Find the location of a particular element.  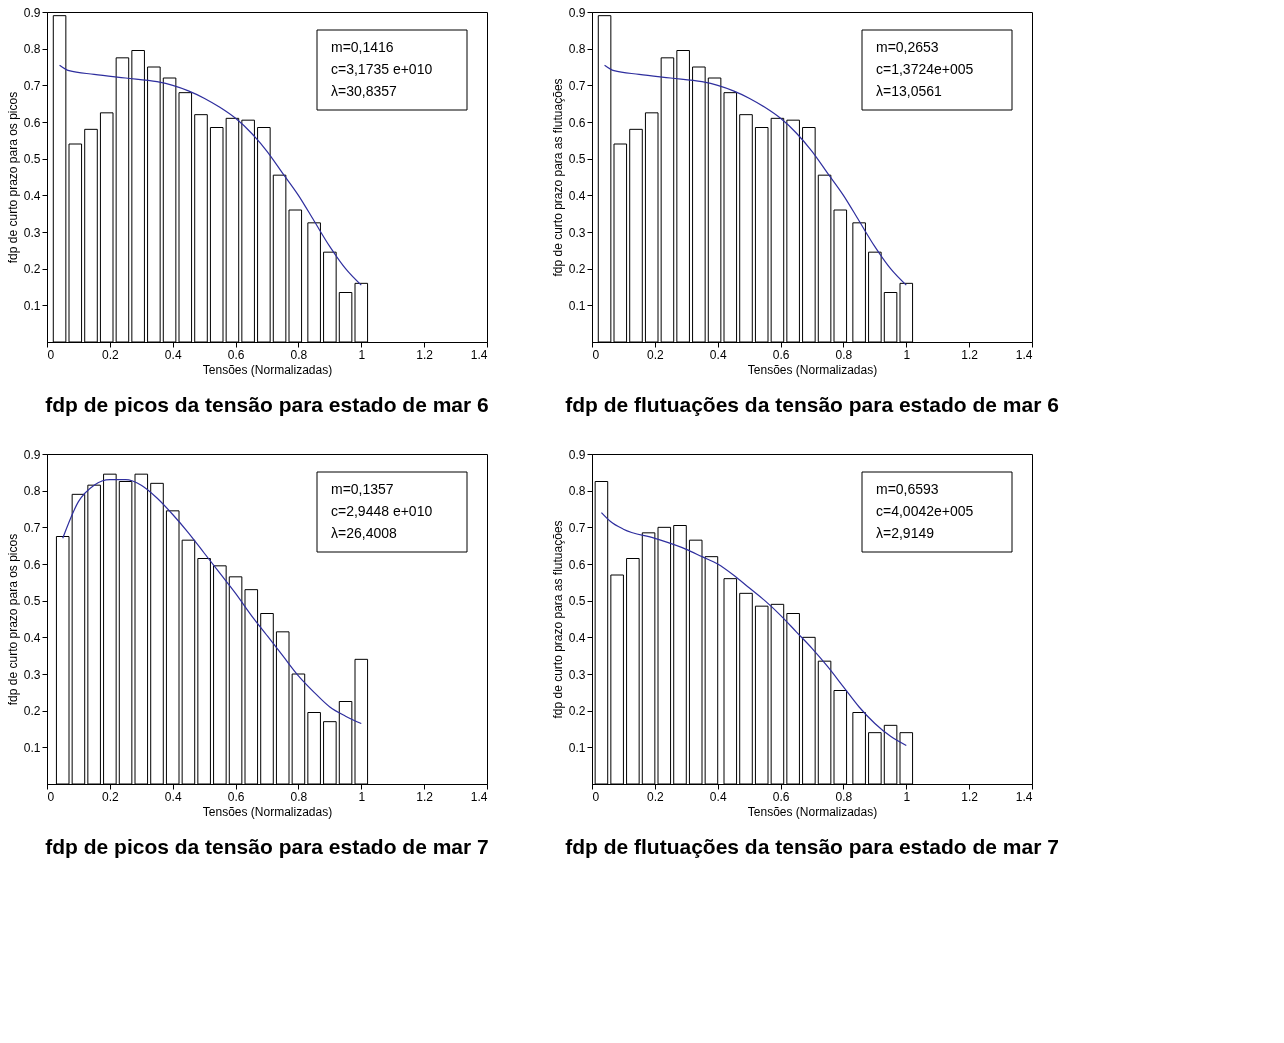

annotation: c=1,3724e+005 is located at coordinates (925, 69).